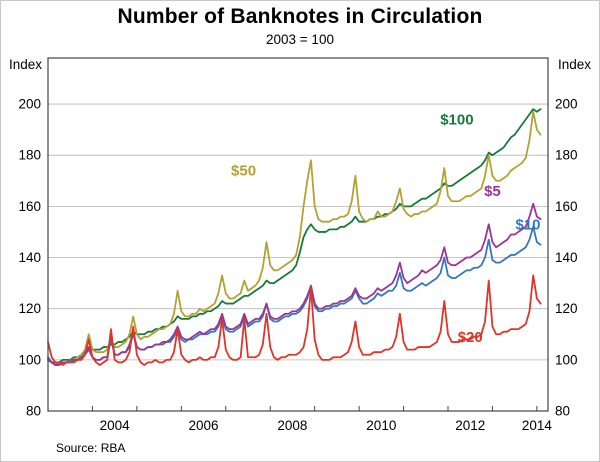 The width and height of the screenshot is (600, 462). What do you see at coordinates (566, 359) in the screenshot?
I see `y-tick-label-right-100: 100` at bounding box center [566, 359].